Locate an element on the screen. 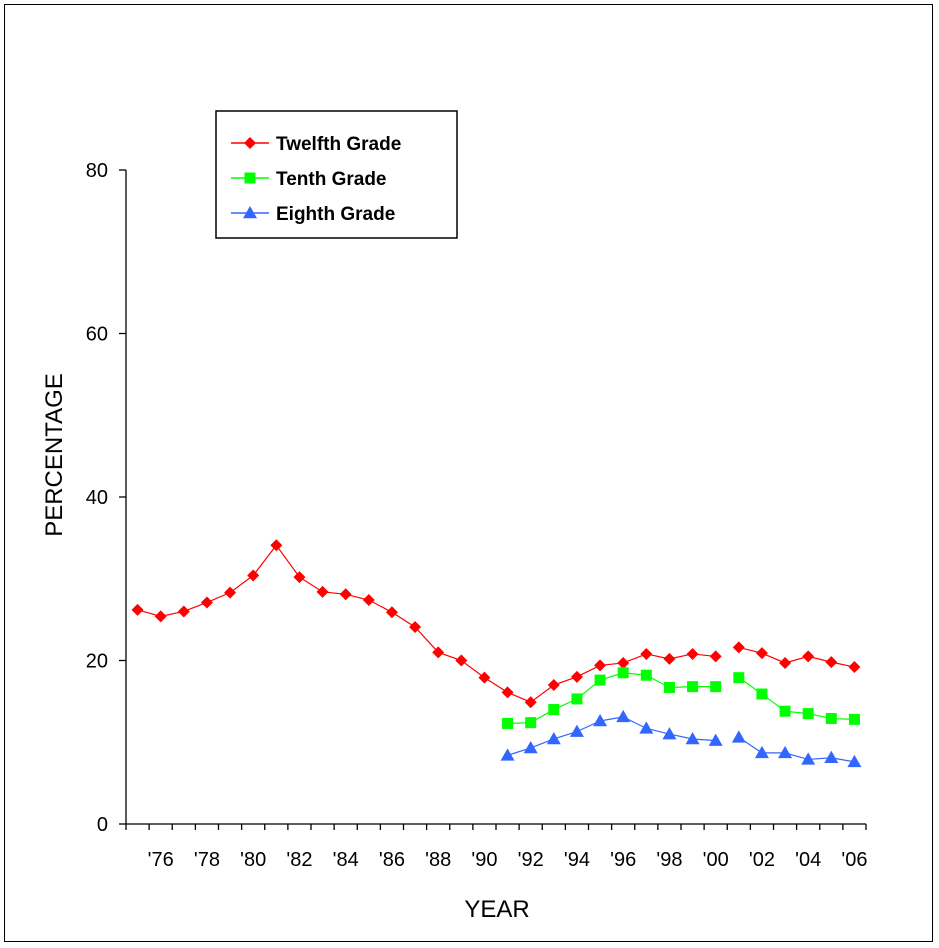 The width and height of the screenshot is (939, 948). legend: Twelfth Grade Tenth Grade Eighth Grade is located at coordinates (336, 174).